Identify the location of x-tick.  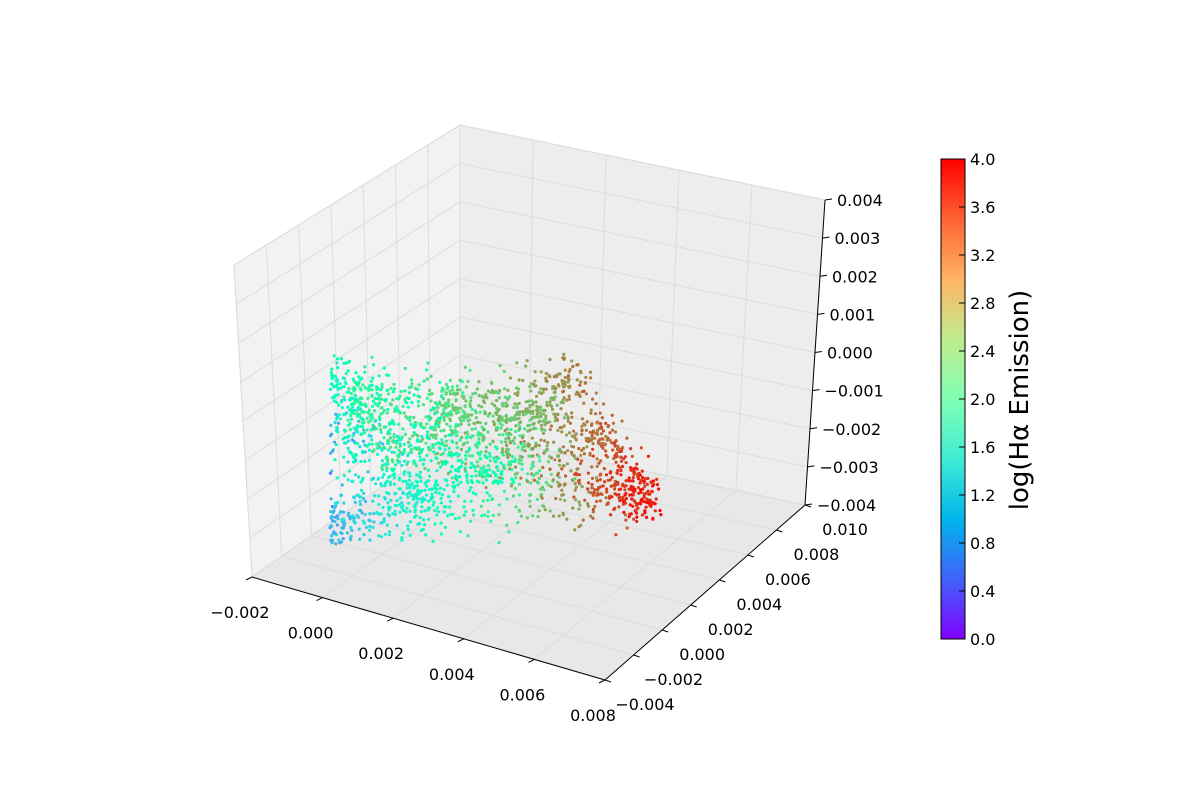
(461, 640).